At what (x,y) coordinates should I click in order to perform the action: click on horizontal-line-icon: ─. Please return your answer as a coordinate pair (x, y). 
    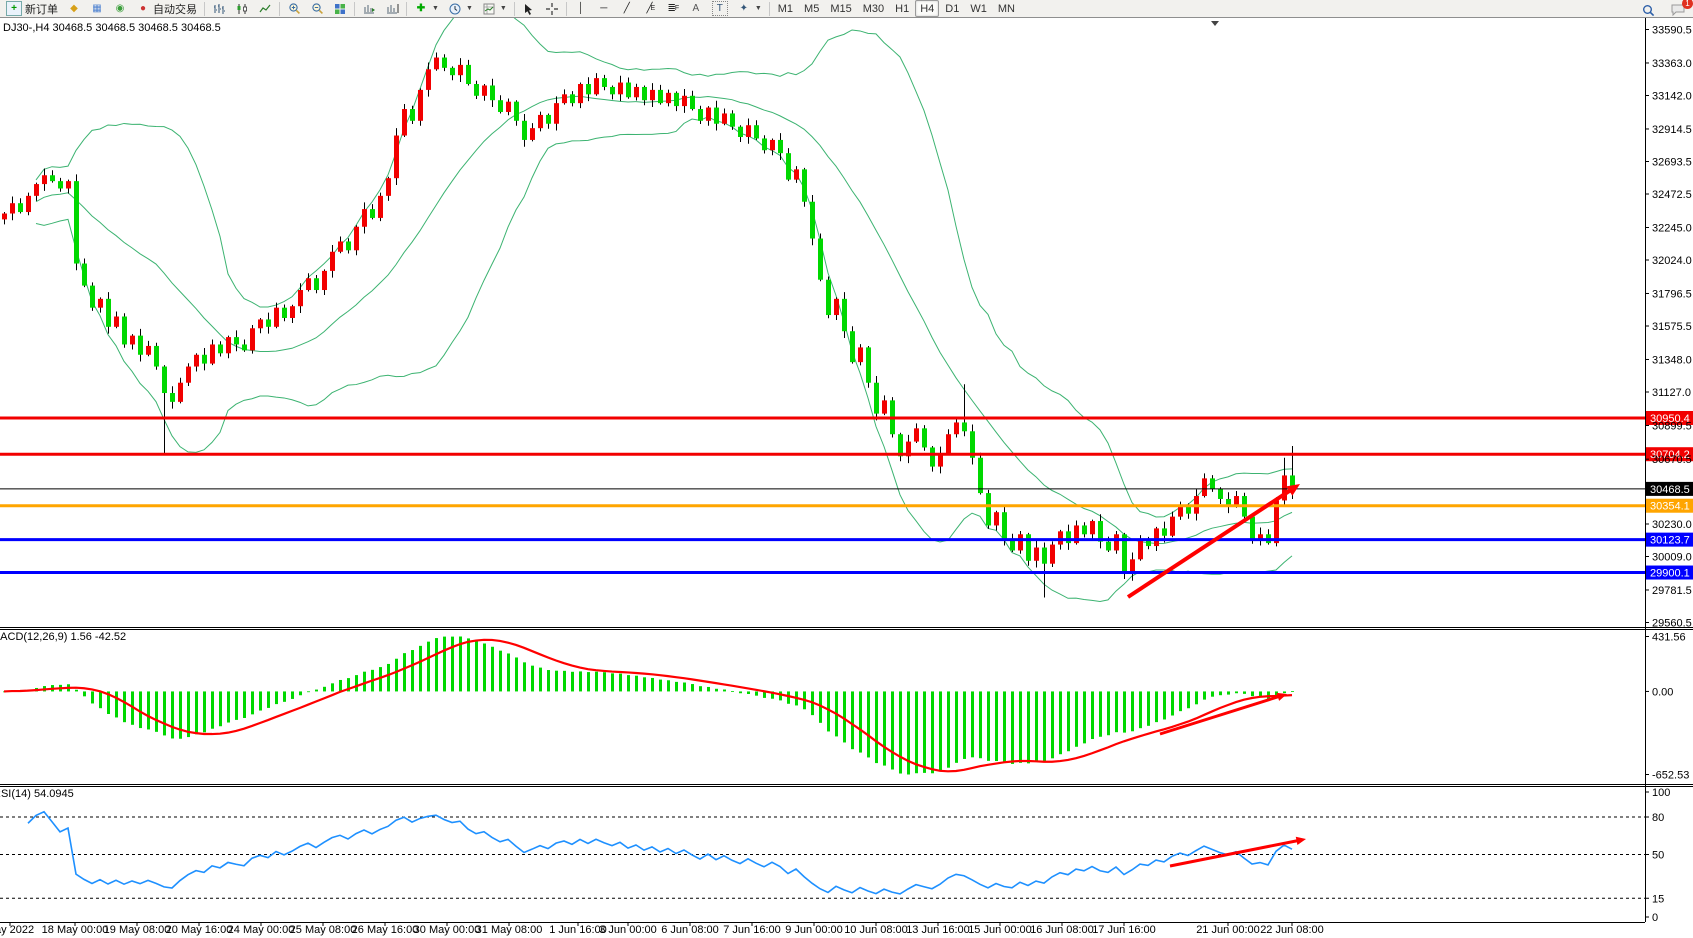
    Looking at the image, I should click on (604, 8).